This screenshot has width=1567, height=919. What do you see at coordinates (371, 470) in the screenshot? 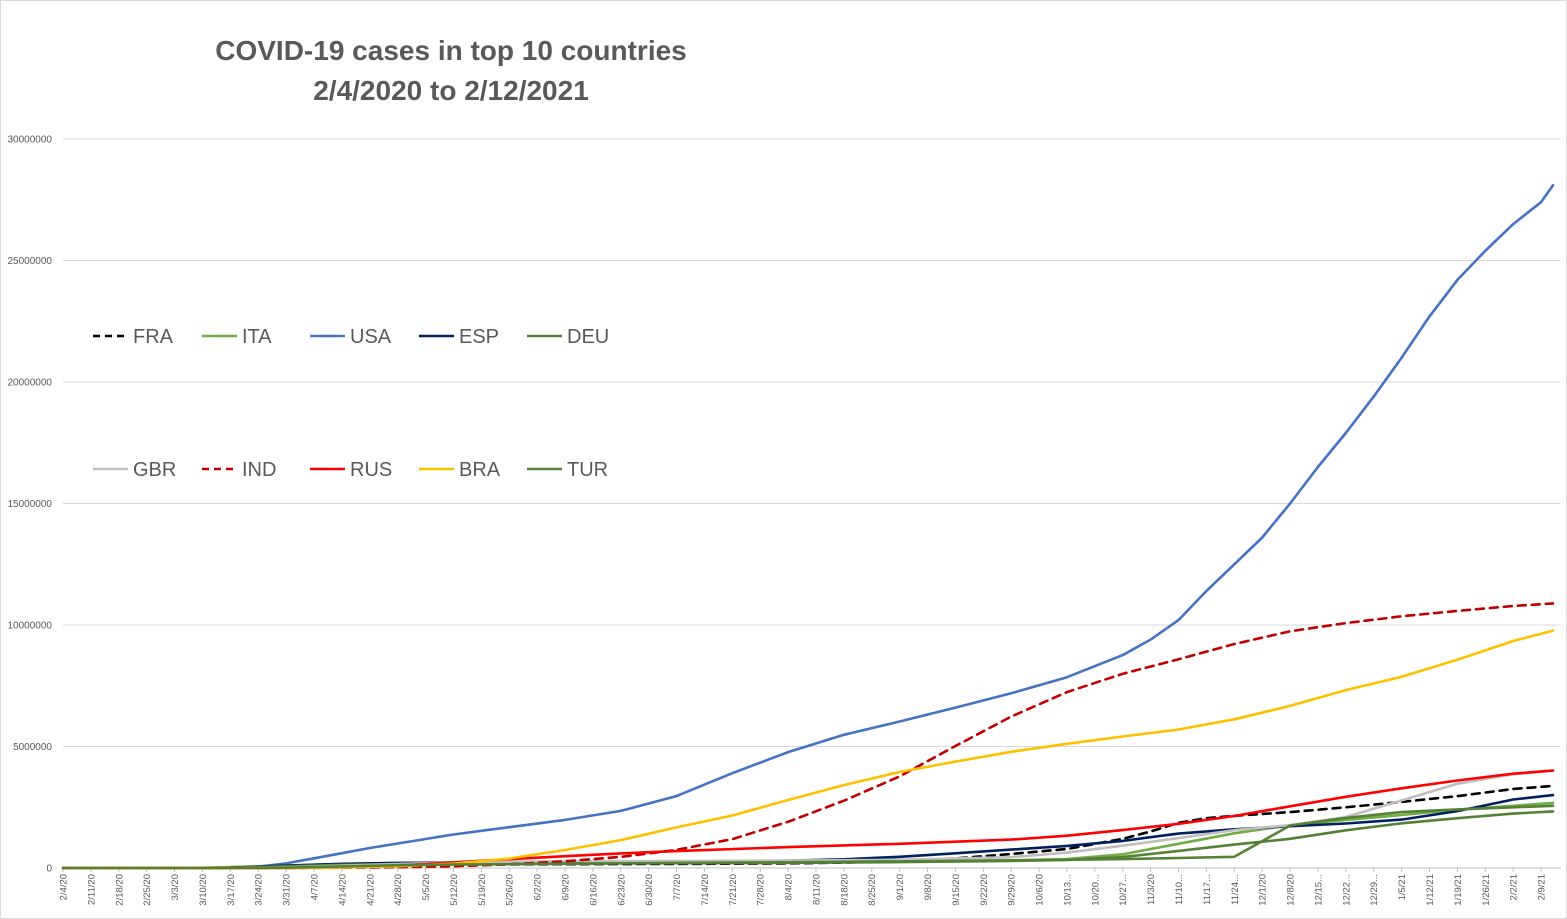
I see `legend-label-rus: RUS` at bounding box center [371, 470].